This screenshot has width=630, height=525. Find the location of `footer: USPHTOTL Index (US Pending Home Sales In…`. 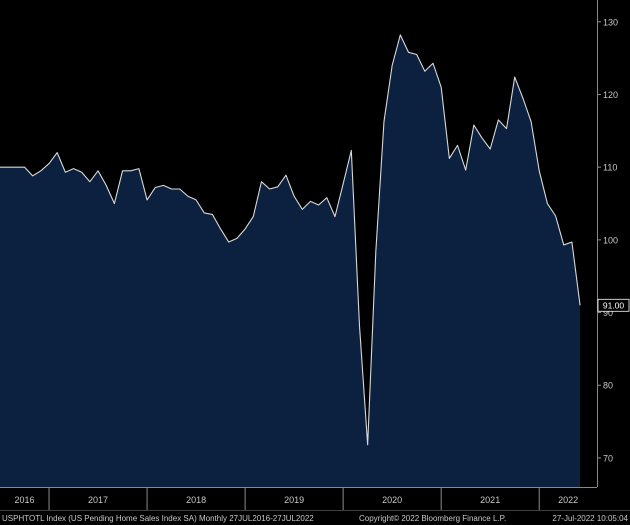

footer: USPHTOTL Index (US Pending Home Sales In… is located at coordinates (315, 518).